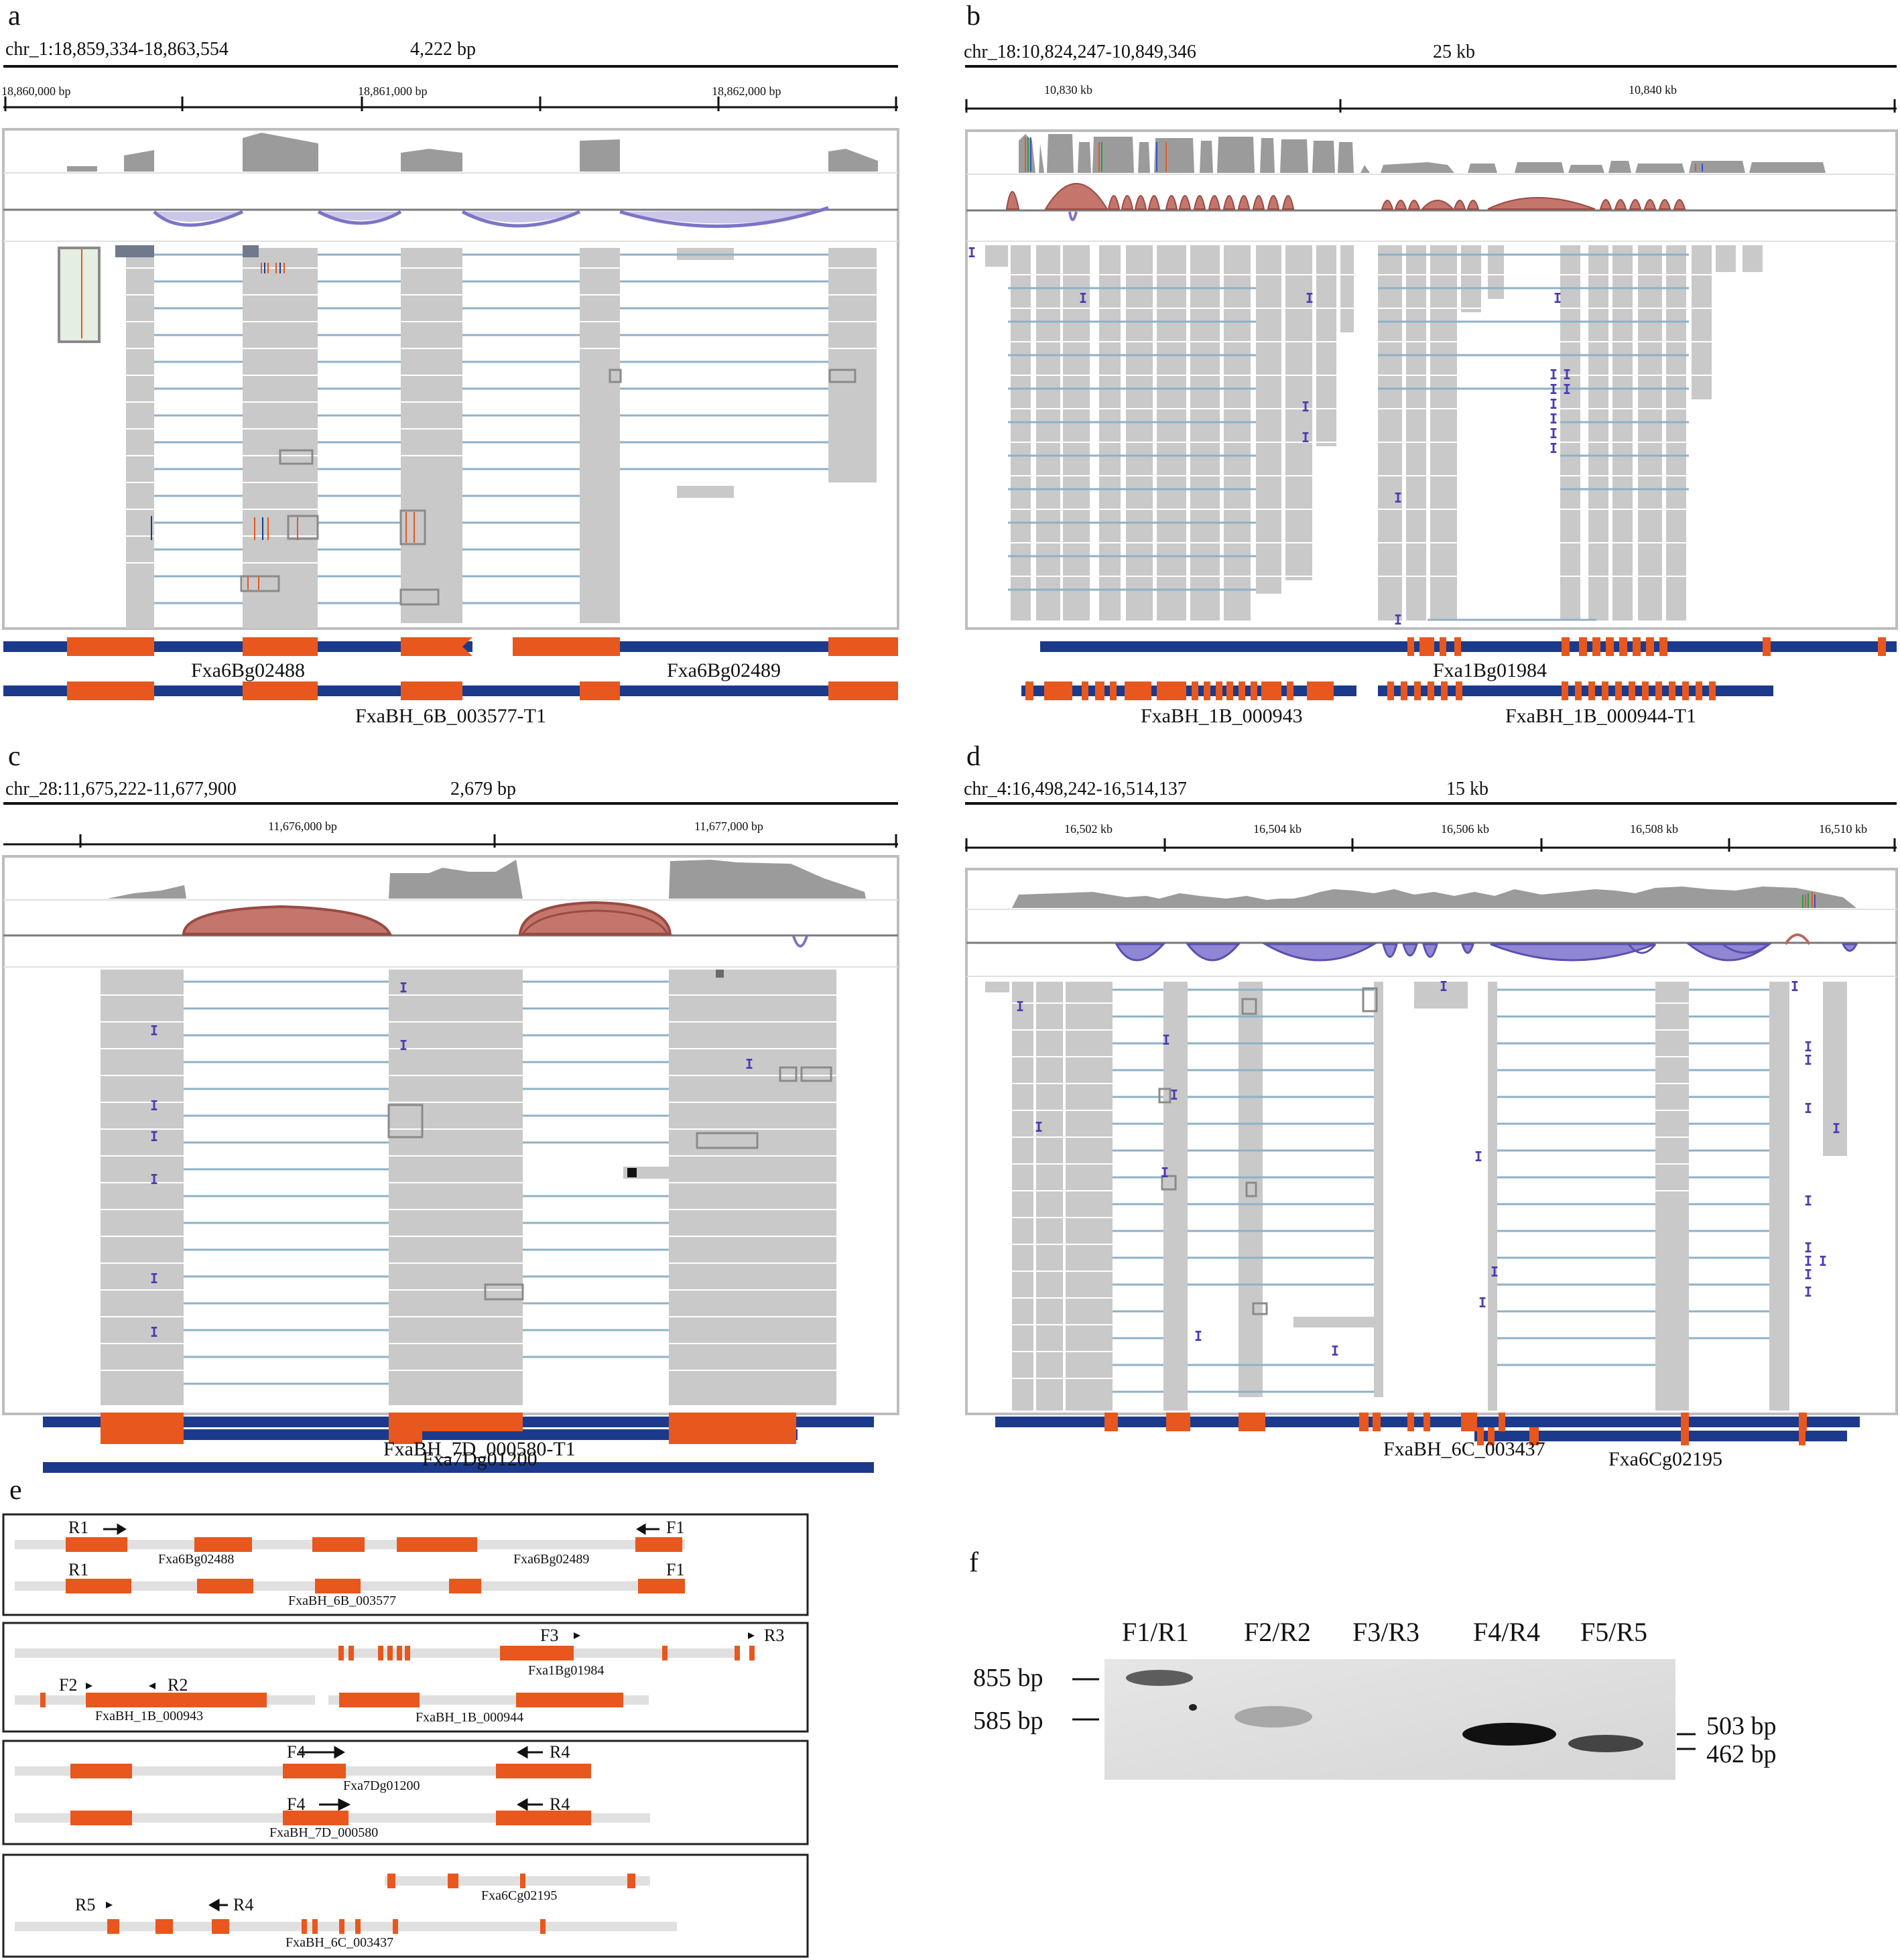  Describe the element at coordinates (1468, 646) in the screenshot. I see `gene-model-fxa1bg01984` at that location.